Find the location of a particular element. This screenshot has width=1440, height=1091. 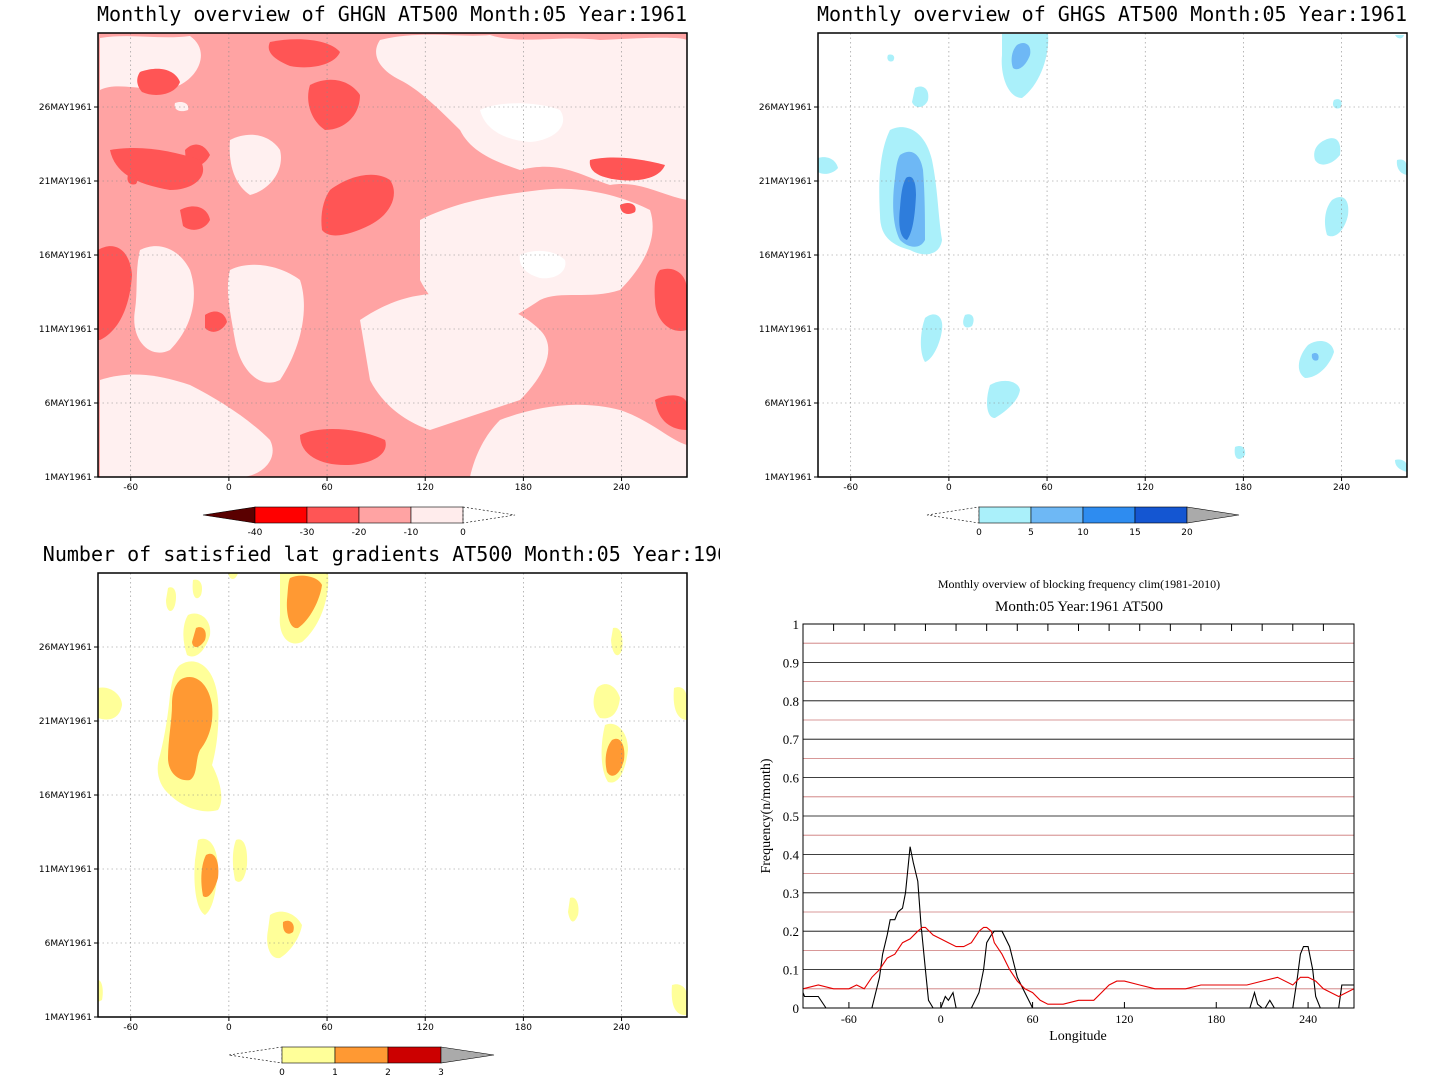

y-tick-label: 0.9 is located at coordinates (791, 662).